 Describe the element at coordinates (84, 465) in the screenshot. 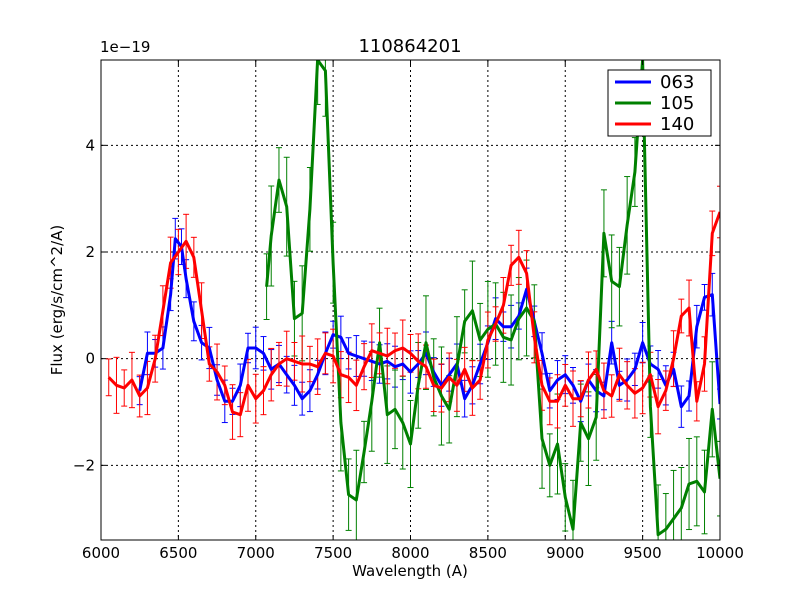

I see `y-tick-label: −2` at that location.